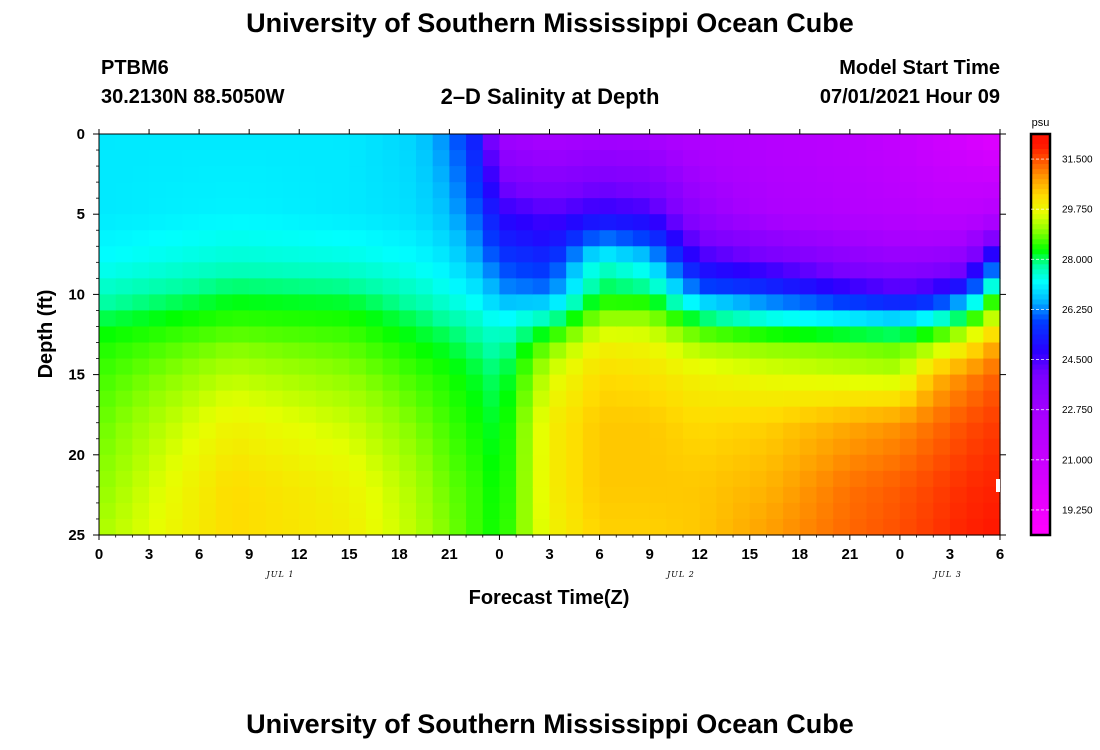  Describe the element at coordinates (1077, 260) in the screenshot. I see `colorbar-label: 28.000` at that location.